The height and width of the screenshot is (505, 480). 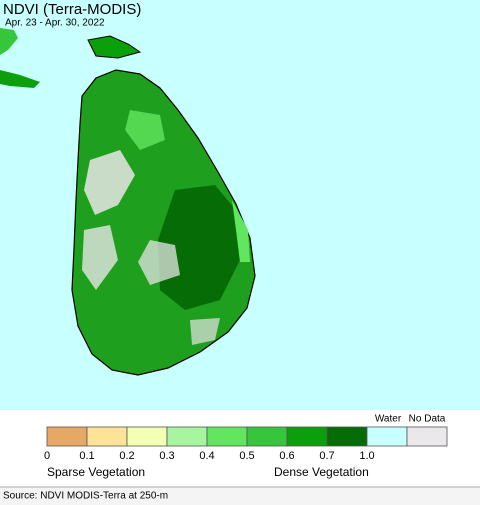 I want to click on legend-tick-label: 0.6, so click(x=286, y=456).